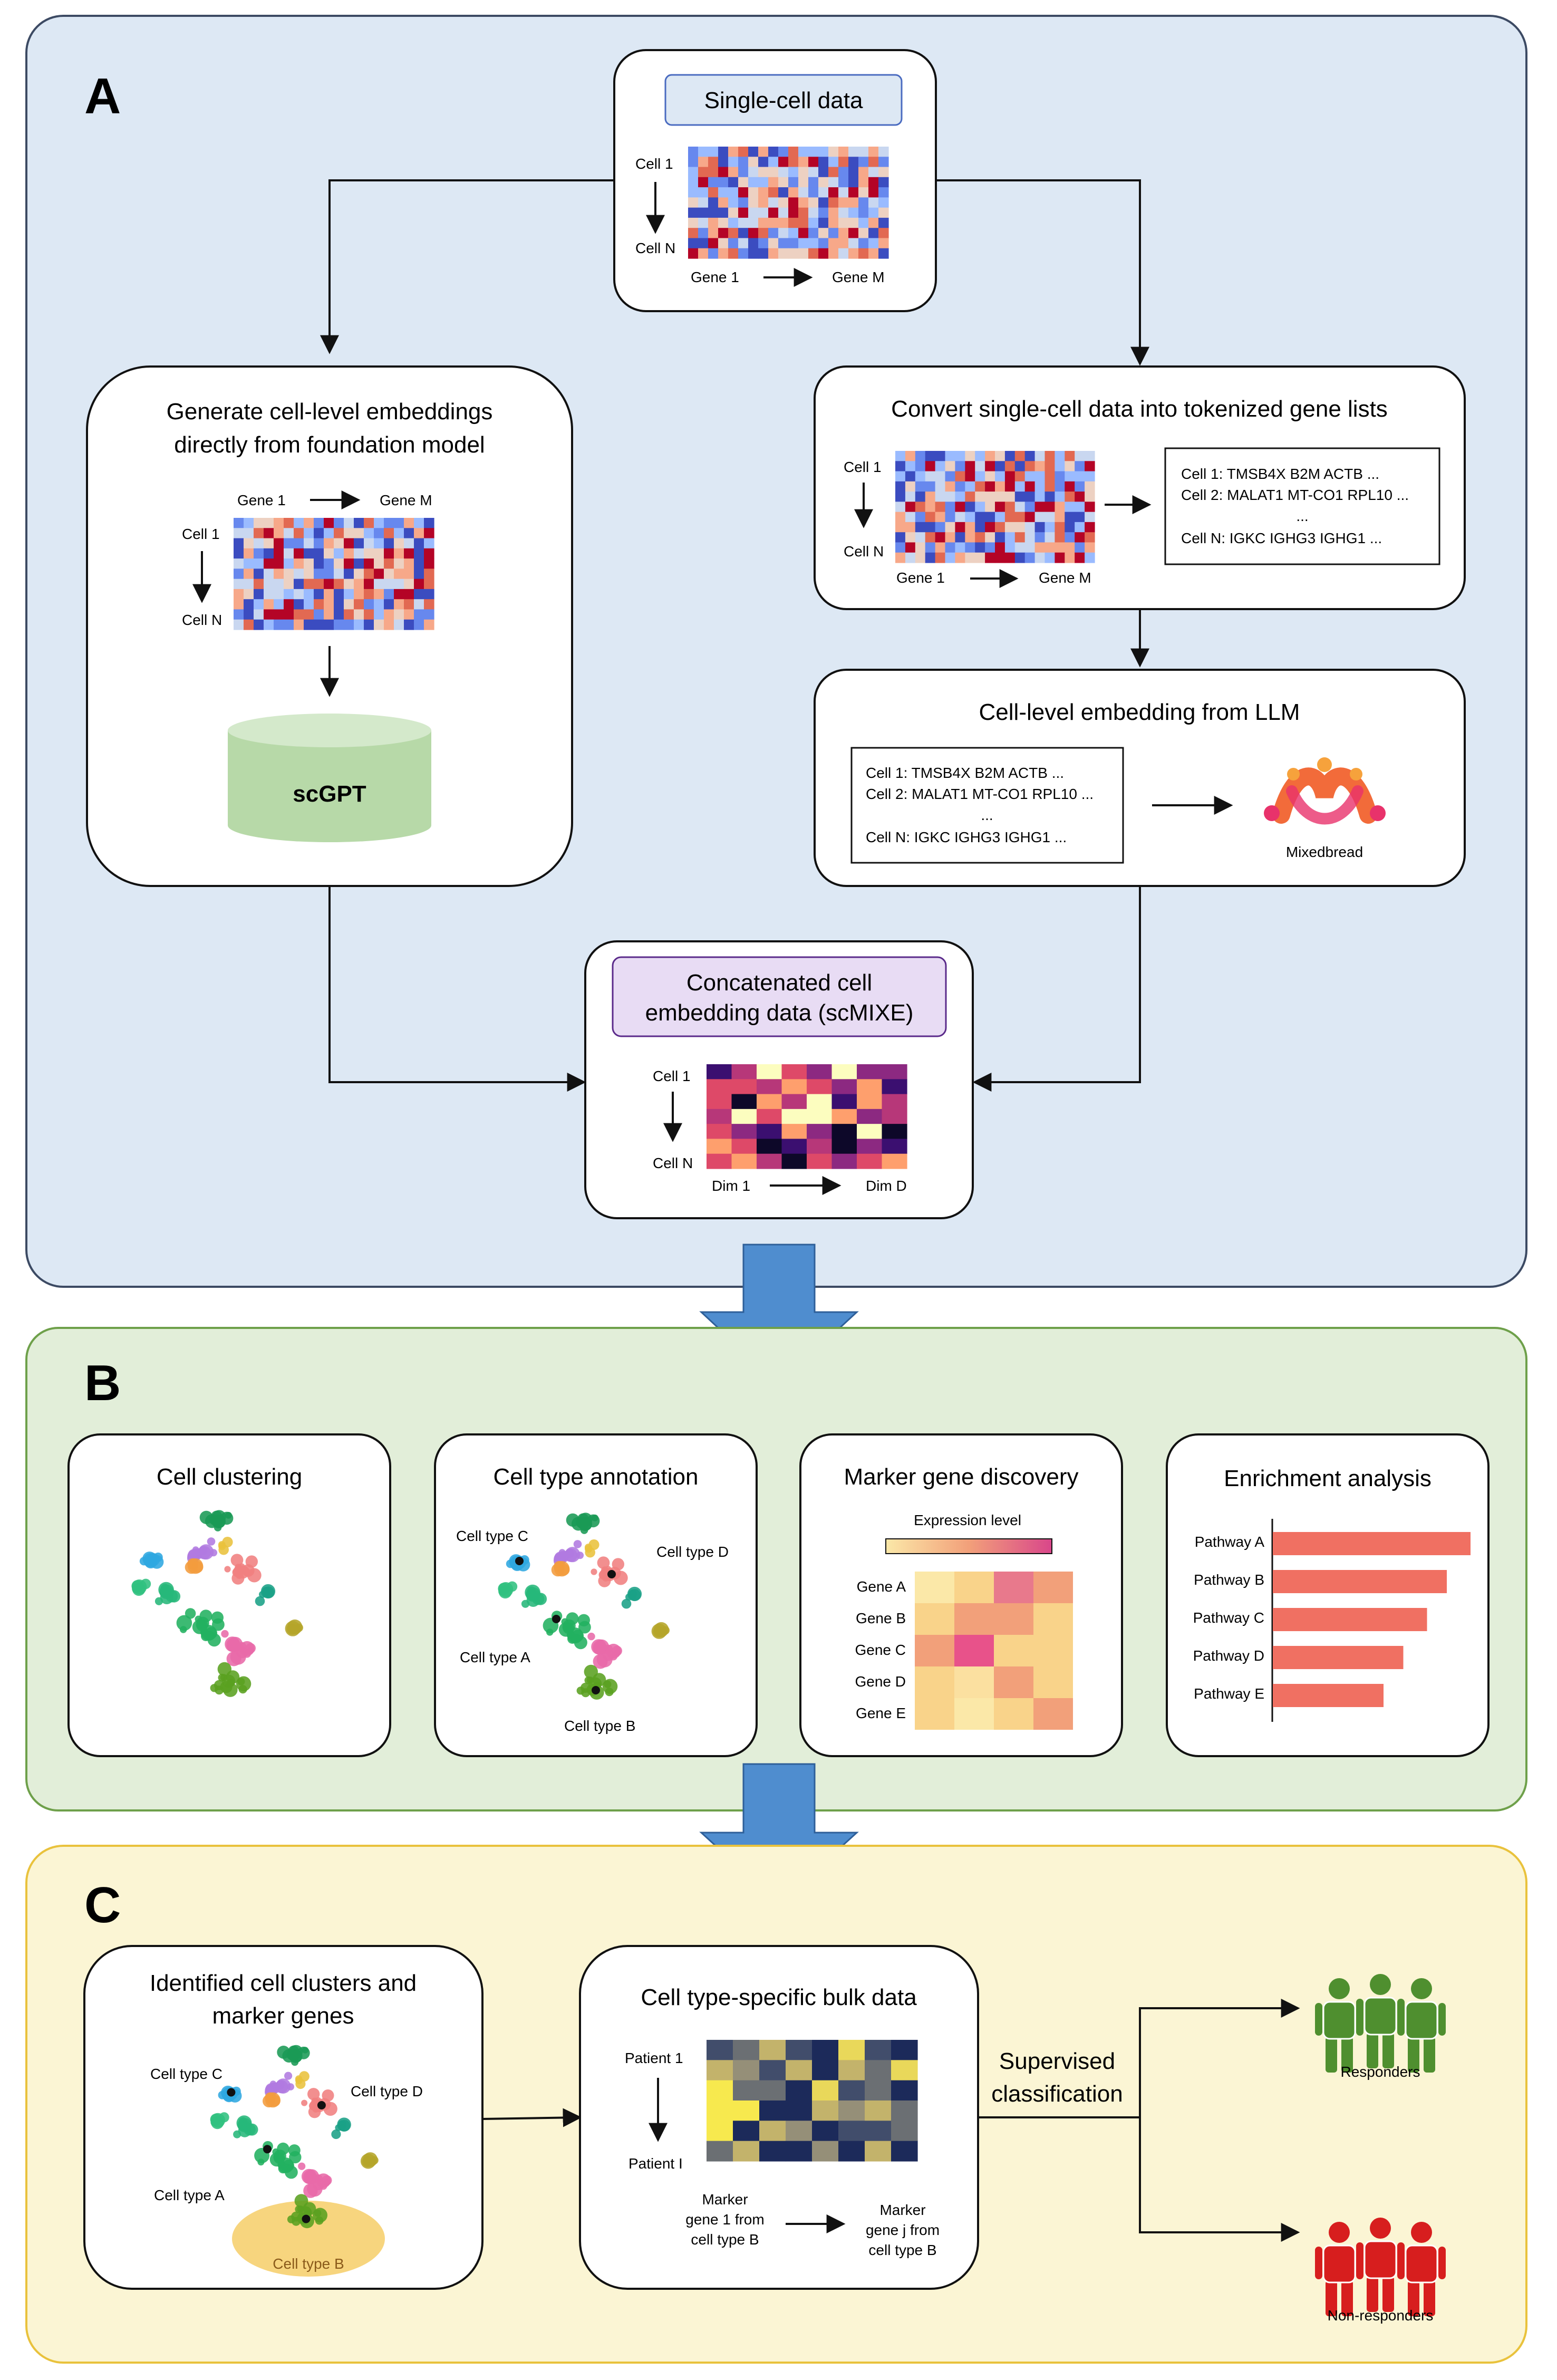  Describe the element at coordinates (1380, 2072) in the screenshot. I see `responders-label: Responders` at that location.